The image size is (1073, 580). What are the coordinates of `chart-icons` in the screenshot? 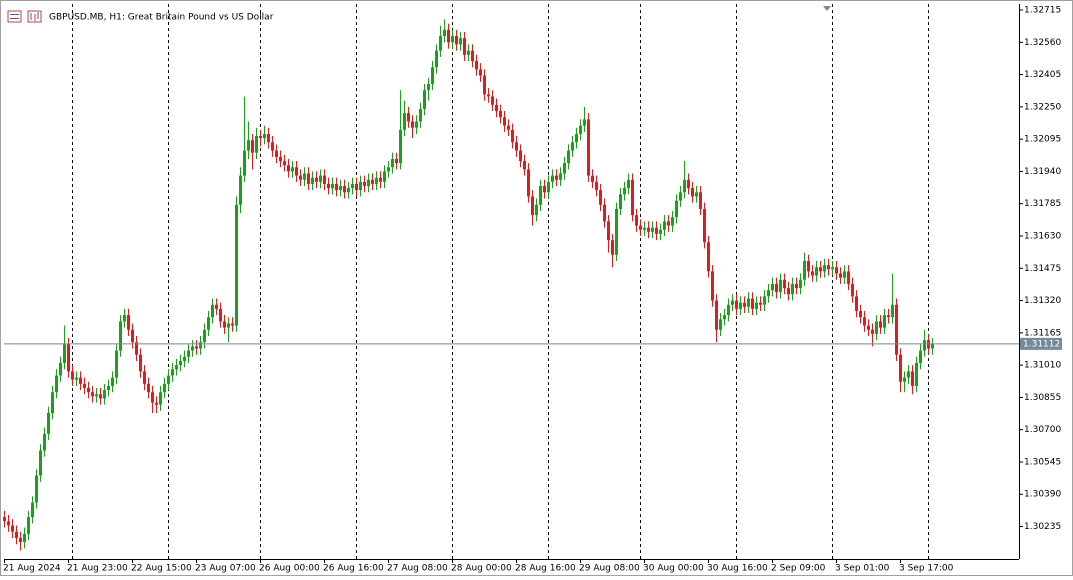 It's located at (24, 16).